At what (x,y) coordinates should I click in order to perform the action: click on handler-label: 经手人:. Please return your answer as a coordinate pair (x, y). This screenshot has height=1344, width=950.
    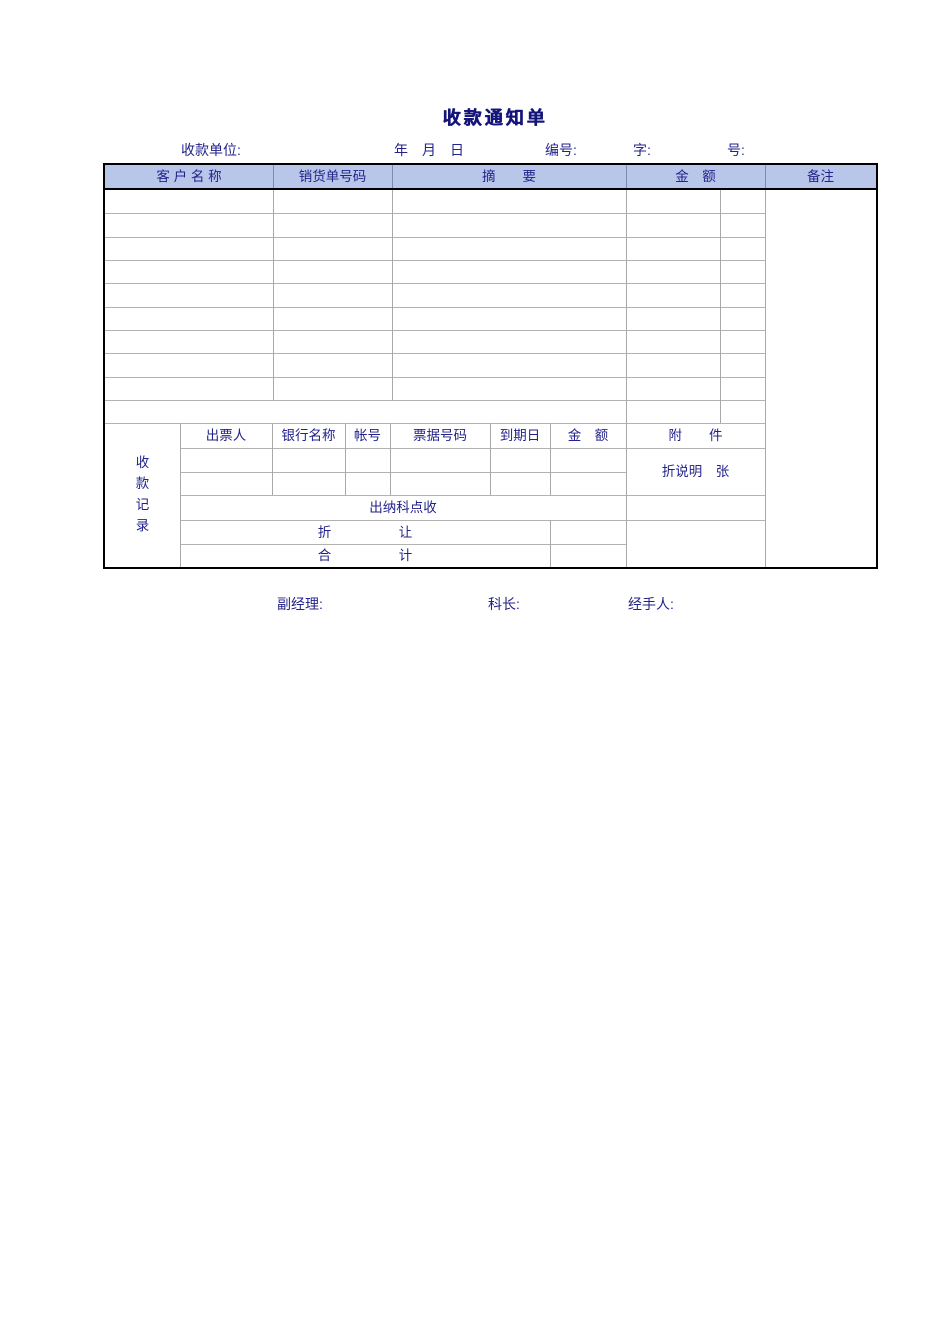
    Looking at the image, I should click on (651, 604).